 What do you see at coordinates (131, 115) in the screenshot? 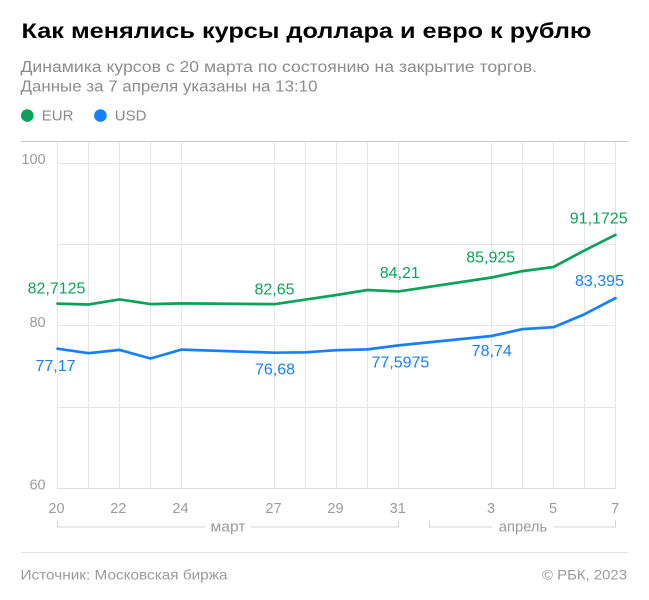
I see `svg-text: USD` at bounding box center [131, 115].